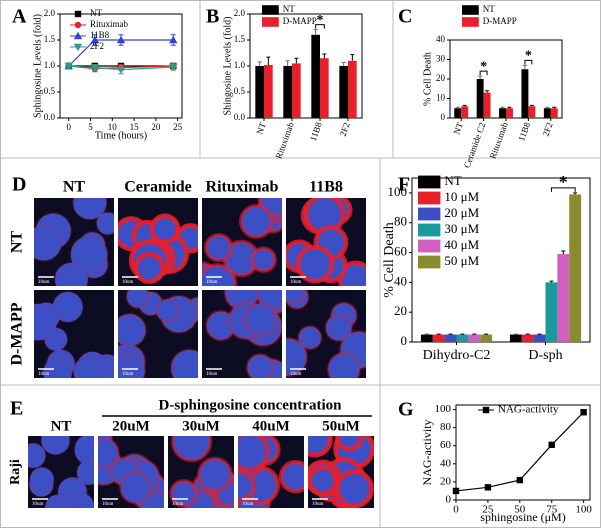  What do you see at coordinates (404, 185) in the screenshot?
I see `panel-label: F` at bounding box center [404, 185].